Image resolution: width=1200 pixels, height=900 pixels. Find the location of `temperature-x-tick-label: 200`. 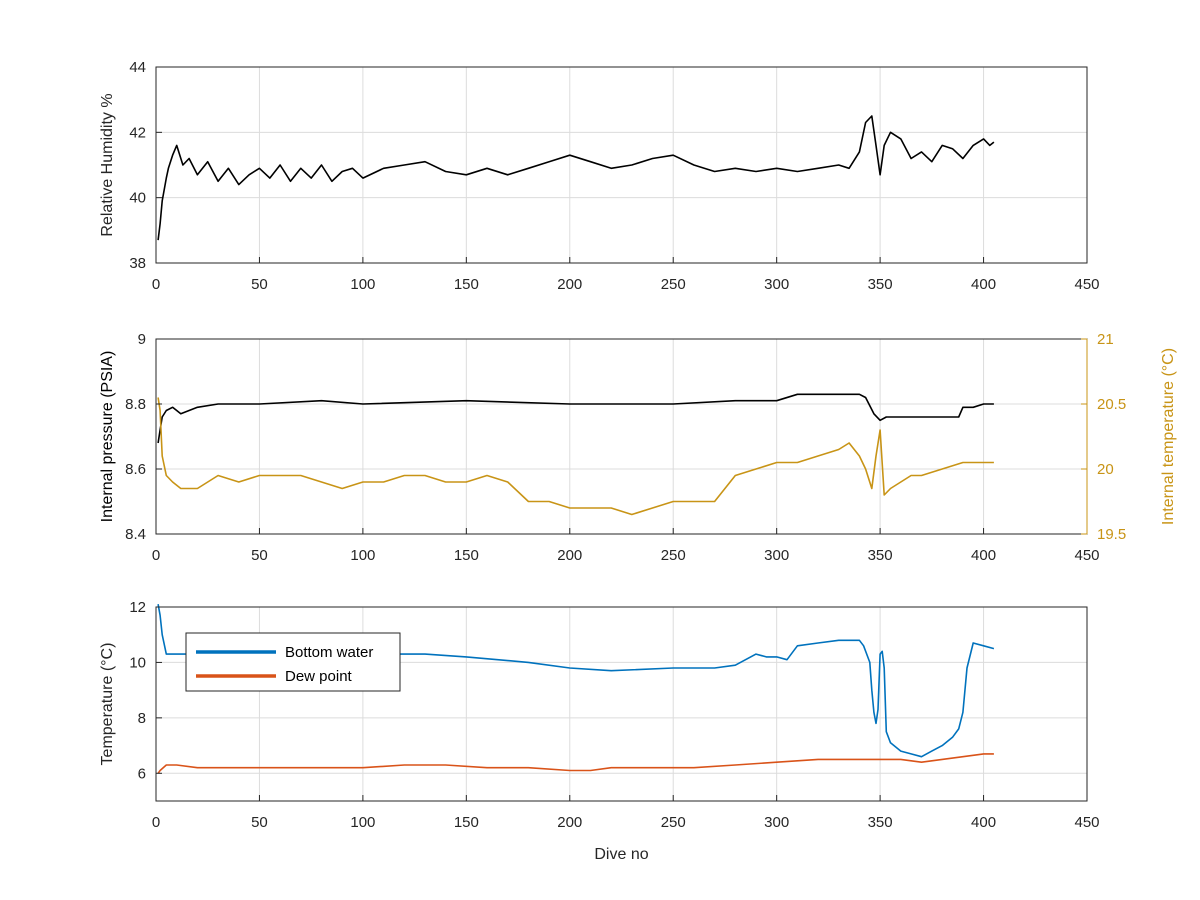

temperature-x-tick-label: 200 is located at coordinates (569, 822).